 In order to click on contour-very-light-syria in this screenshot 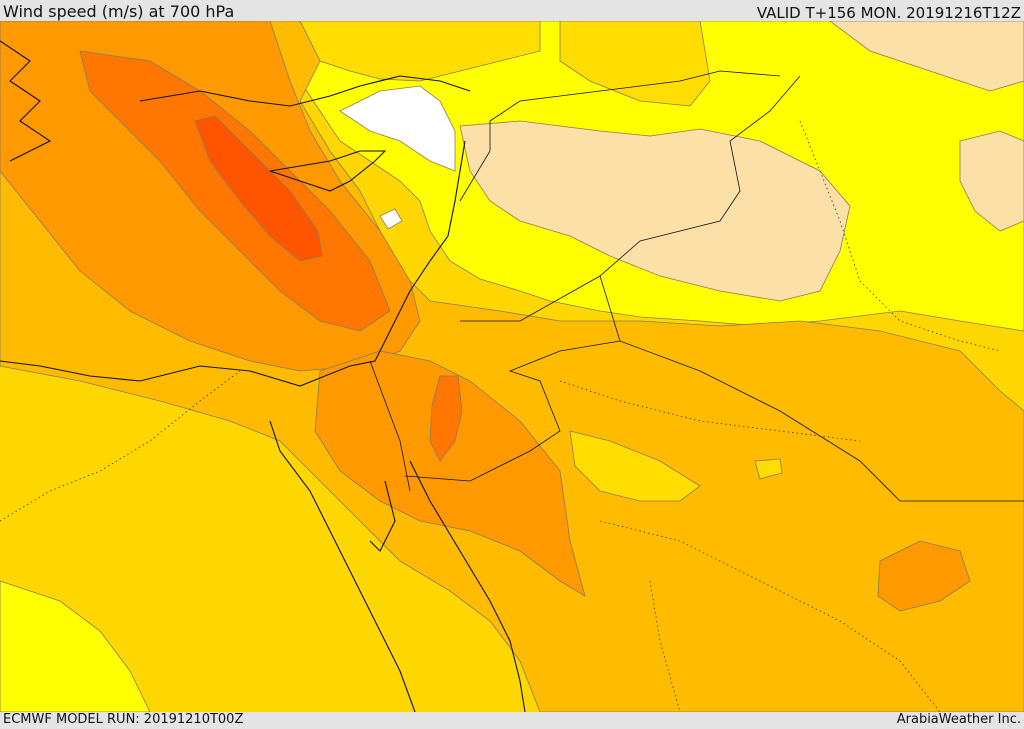, I will do `click(655, 211)`.